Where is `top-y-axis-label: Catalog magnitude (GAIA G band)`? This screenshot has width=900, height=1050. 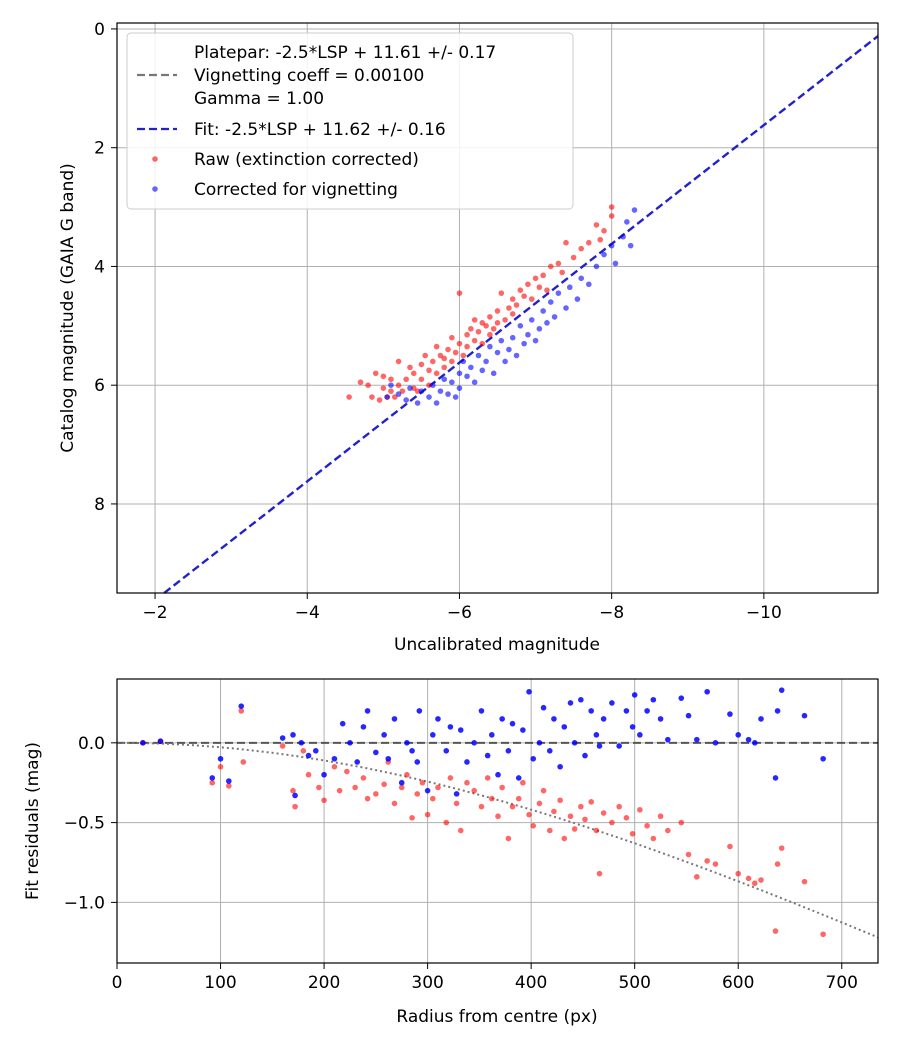
top-y-axis-label: Catalog magnitude (GAIA G band) is located at coordinates (68, 308).